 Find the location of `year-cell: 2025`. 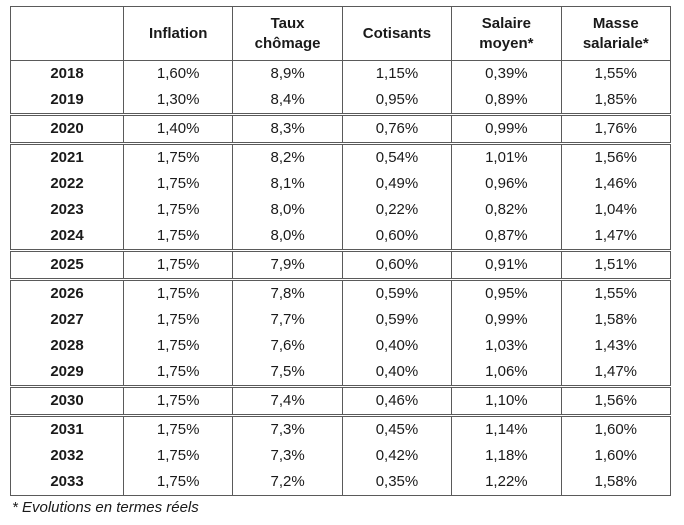

year-cell: 2025 is located at coordinates (67, 264).